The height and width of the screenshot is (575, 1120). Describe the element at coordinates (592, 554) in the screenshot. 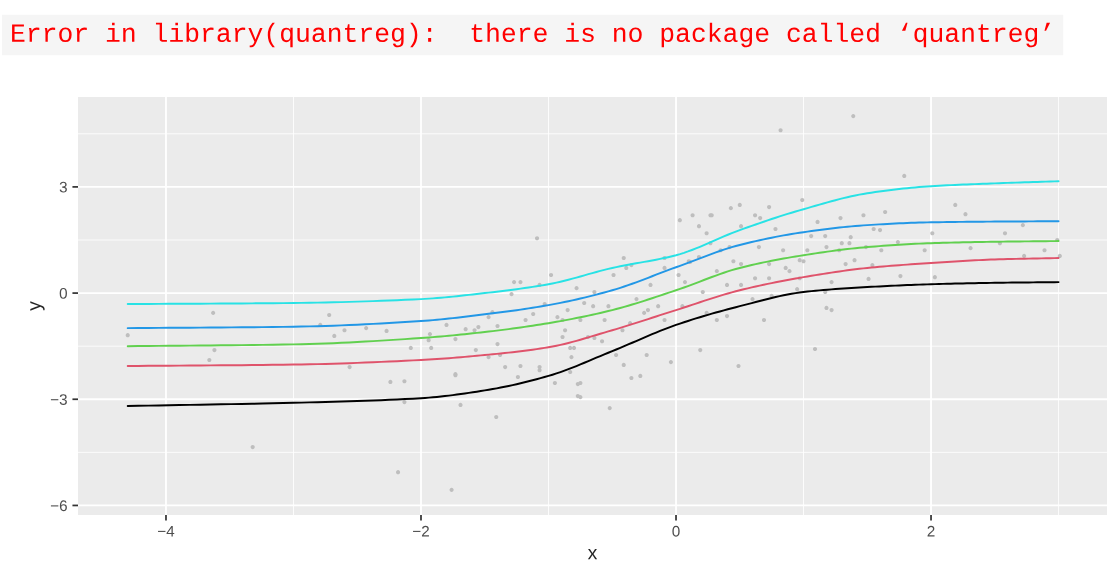

I see `x-axis-title: x` at that location.